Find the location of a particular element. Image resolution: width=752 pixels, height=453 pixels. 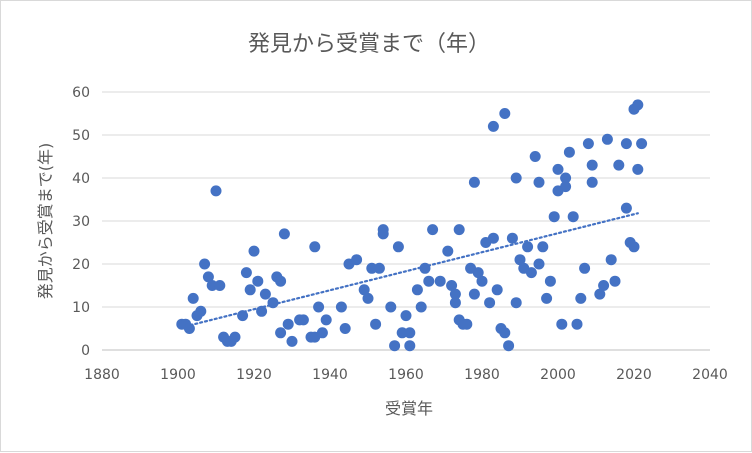

y-tick-label: 40 is located at coordinates (81, 179).